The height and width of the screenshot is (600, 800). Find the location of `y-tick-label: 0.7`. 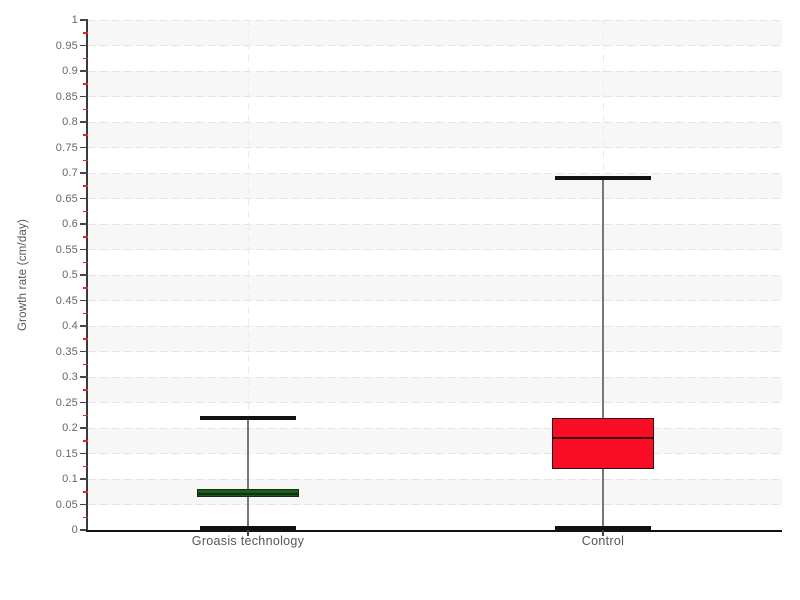

y-tick-label: 0.7 is located at coordinates (70, 173).